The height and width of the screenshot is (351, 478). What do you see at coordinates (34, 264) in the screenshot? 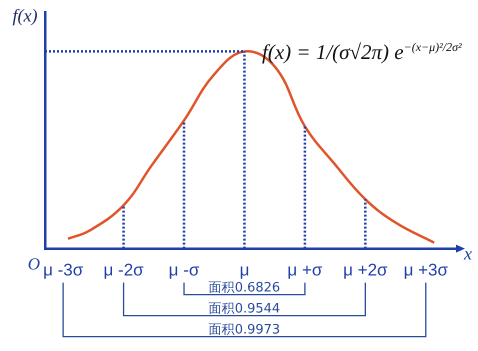
I see `text: O` at bounding box center [34, 264].